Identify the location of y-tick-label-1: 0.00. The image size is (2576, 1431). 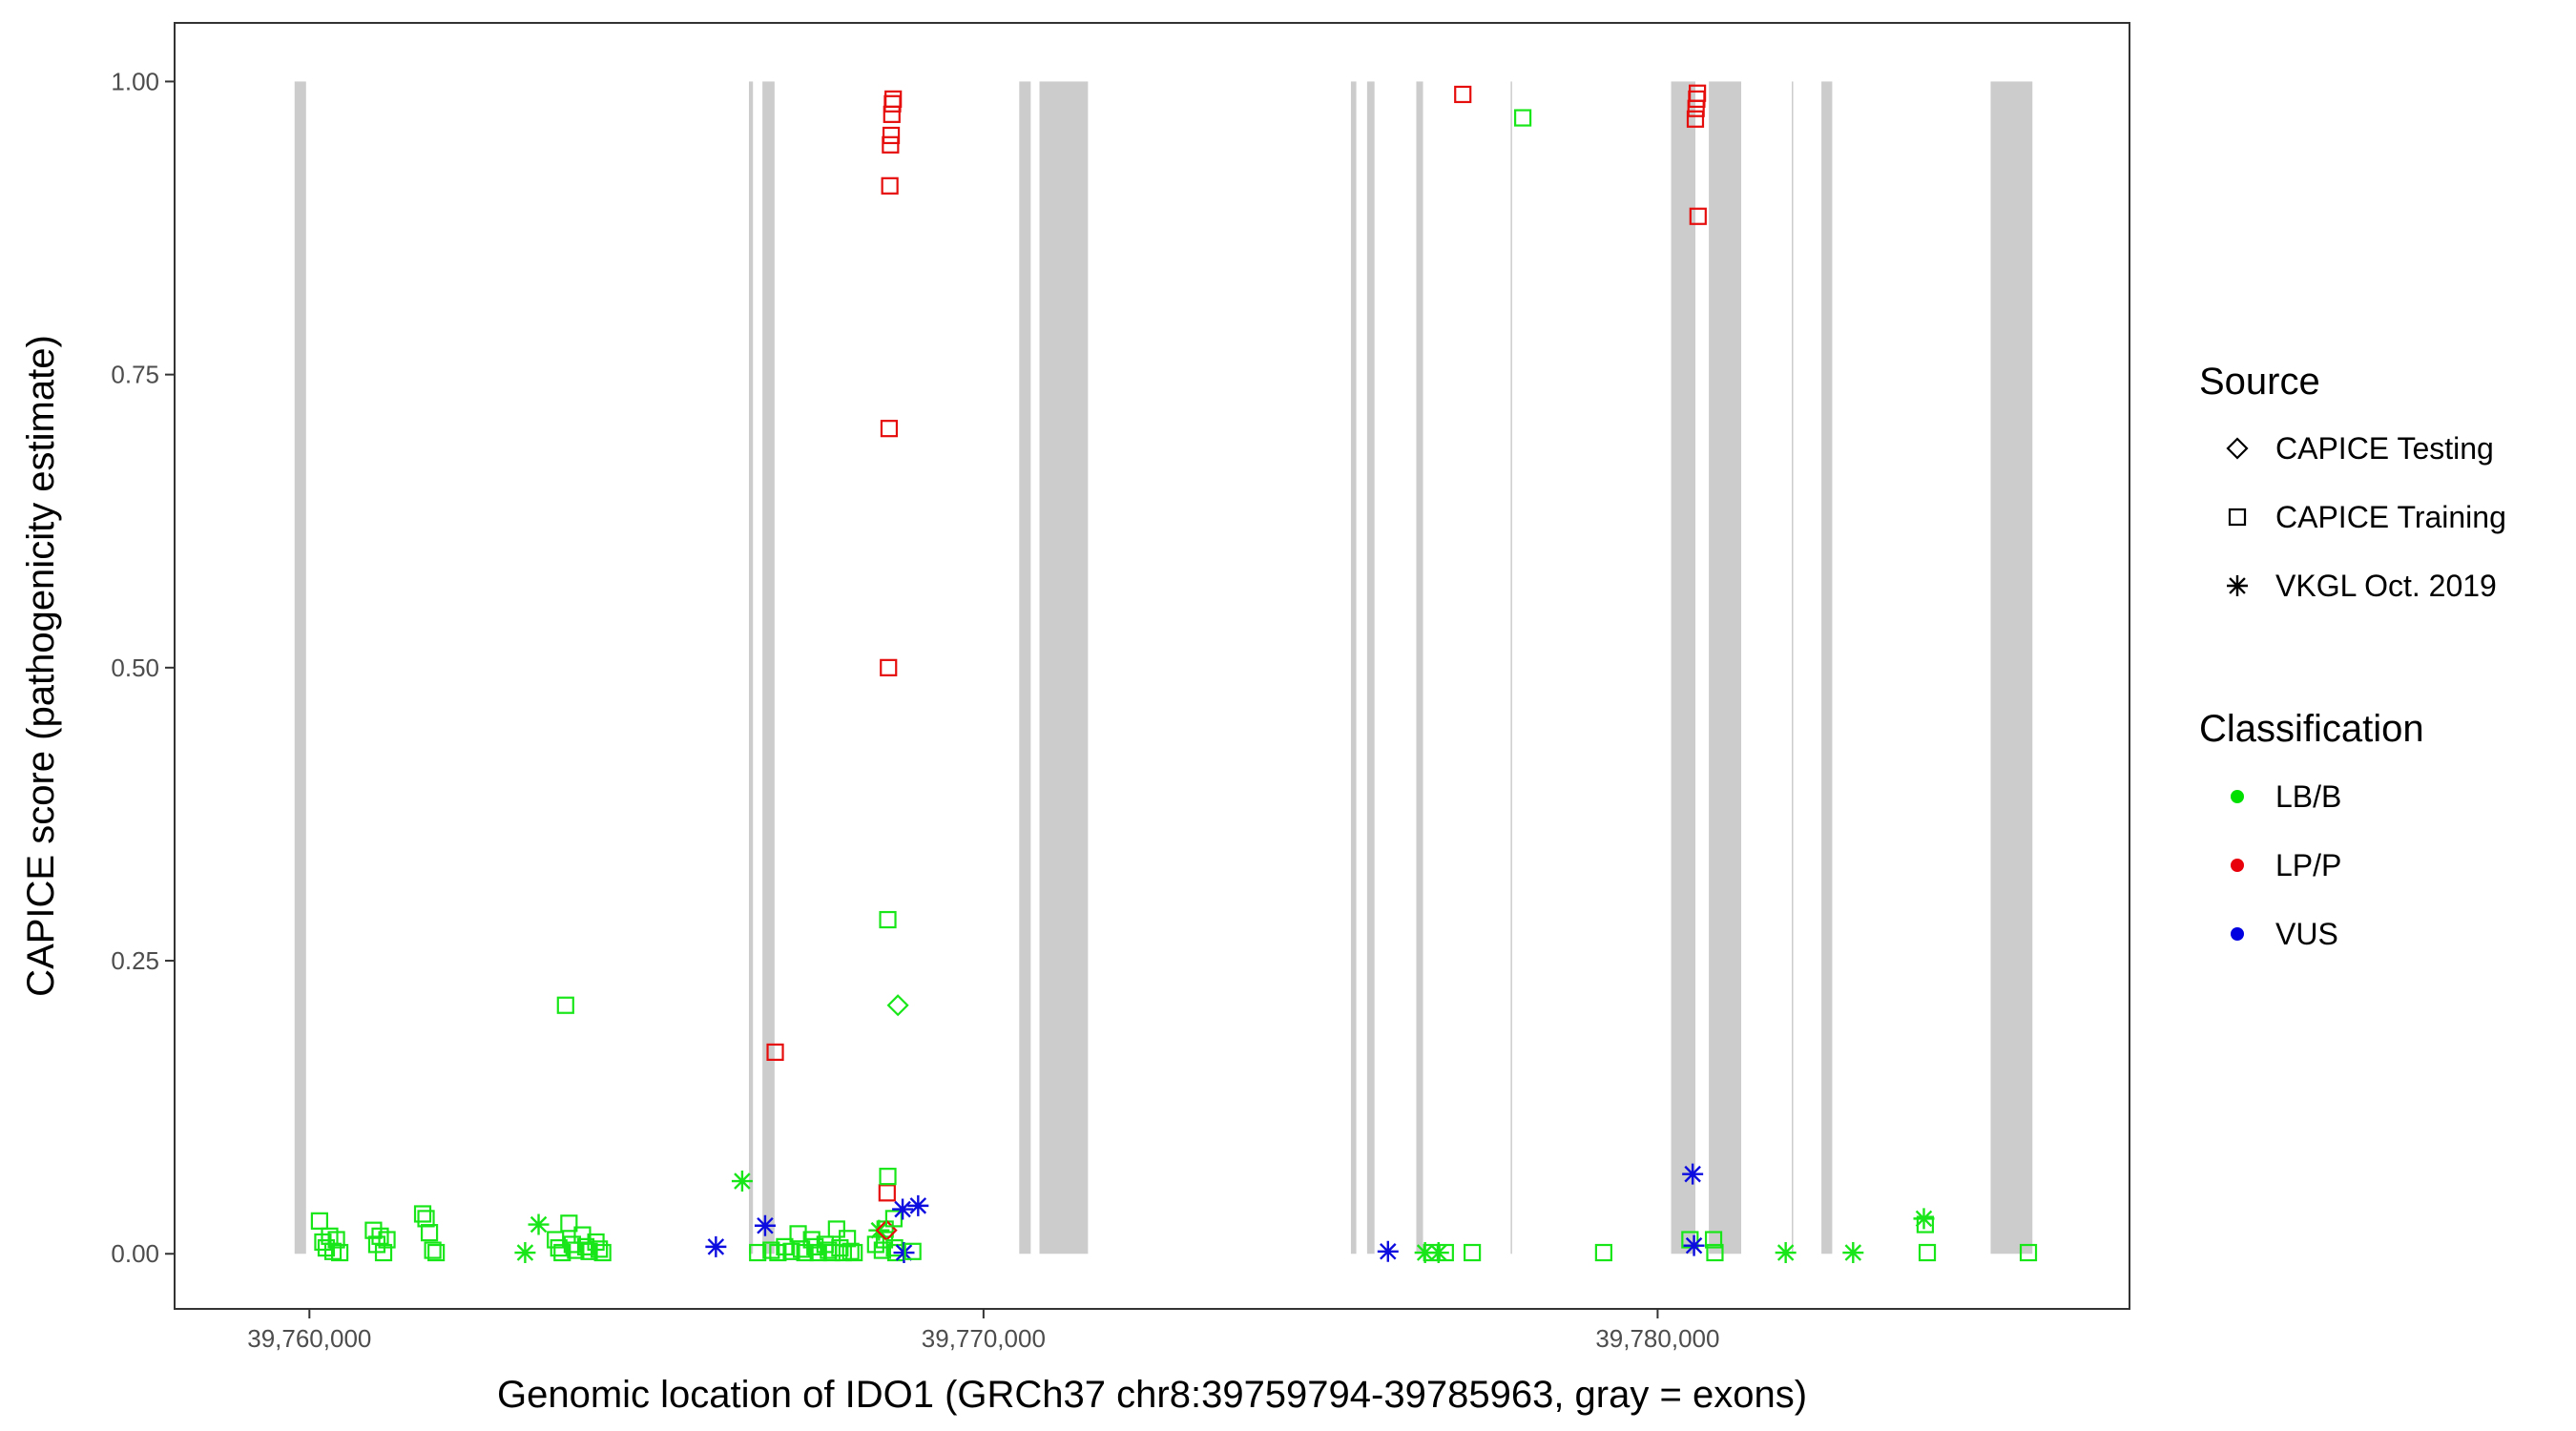
(135, 1253).